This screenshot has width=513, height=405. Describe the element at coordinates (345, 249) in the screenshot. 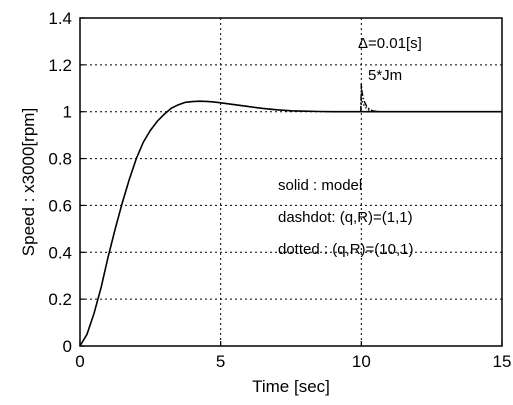

I see `legend-dotted: dotted : (q,R)=(10,1)` at that location.